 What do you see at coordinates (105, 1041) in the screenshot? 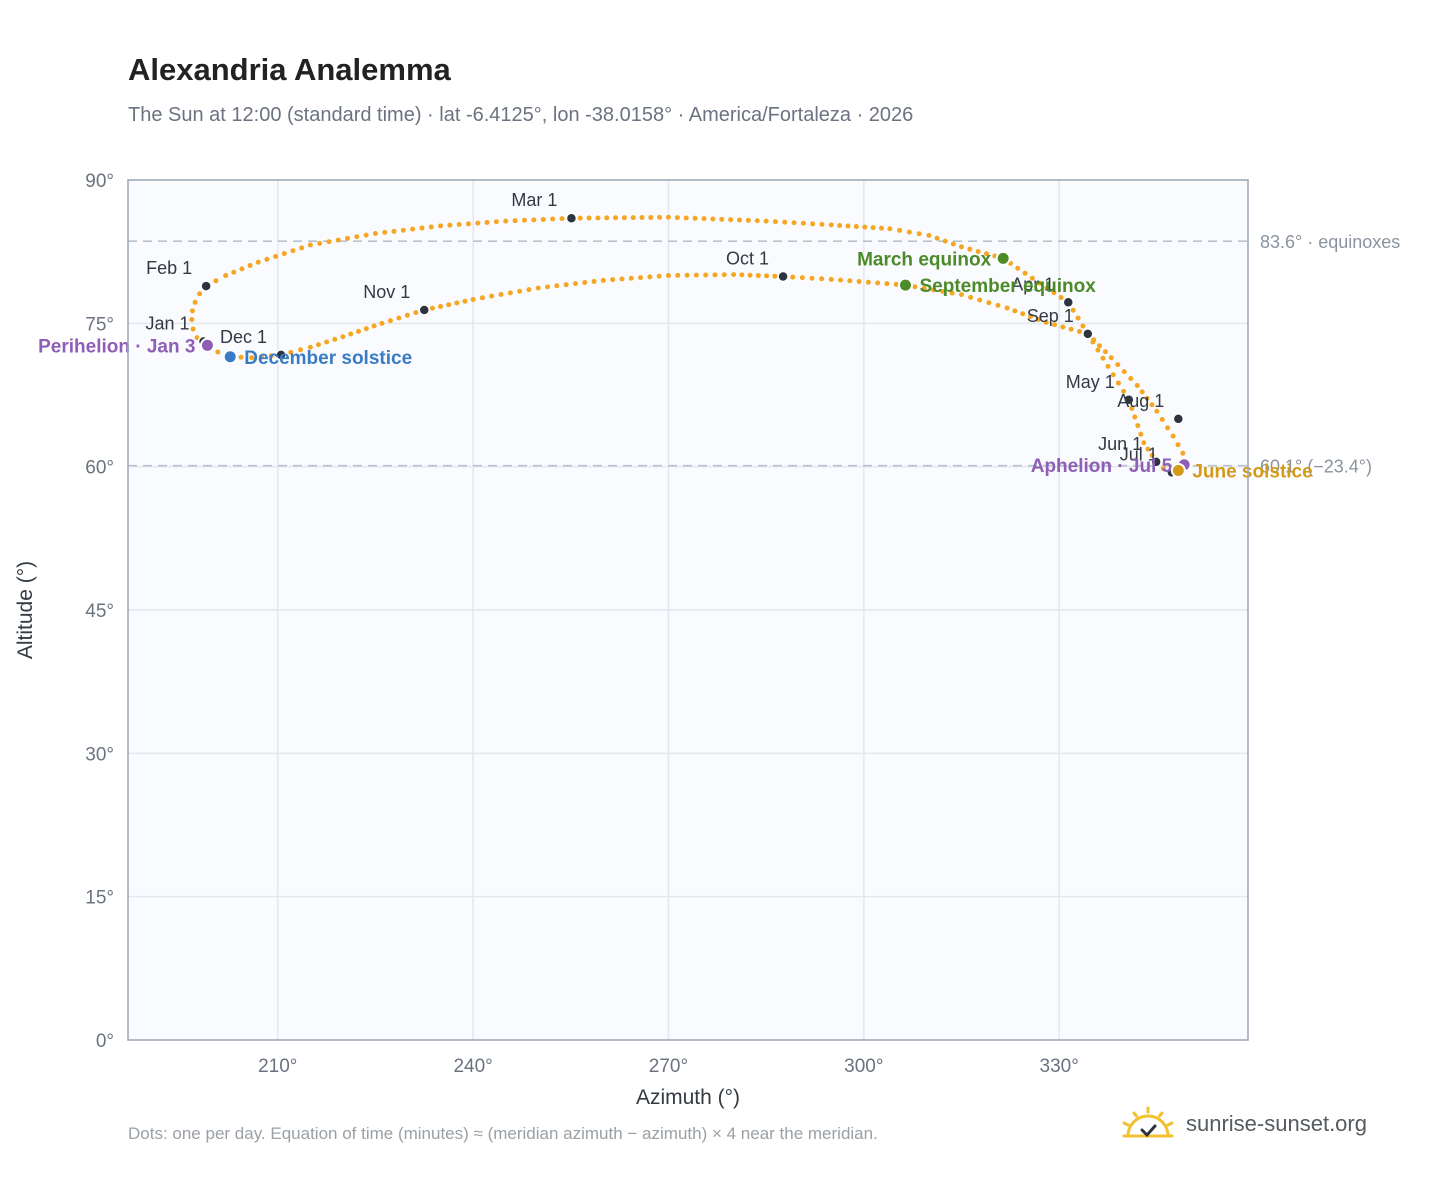
I see `y-tick-label: 0°` at bounding box center [105, 1041].